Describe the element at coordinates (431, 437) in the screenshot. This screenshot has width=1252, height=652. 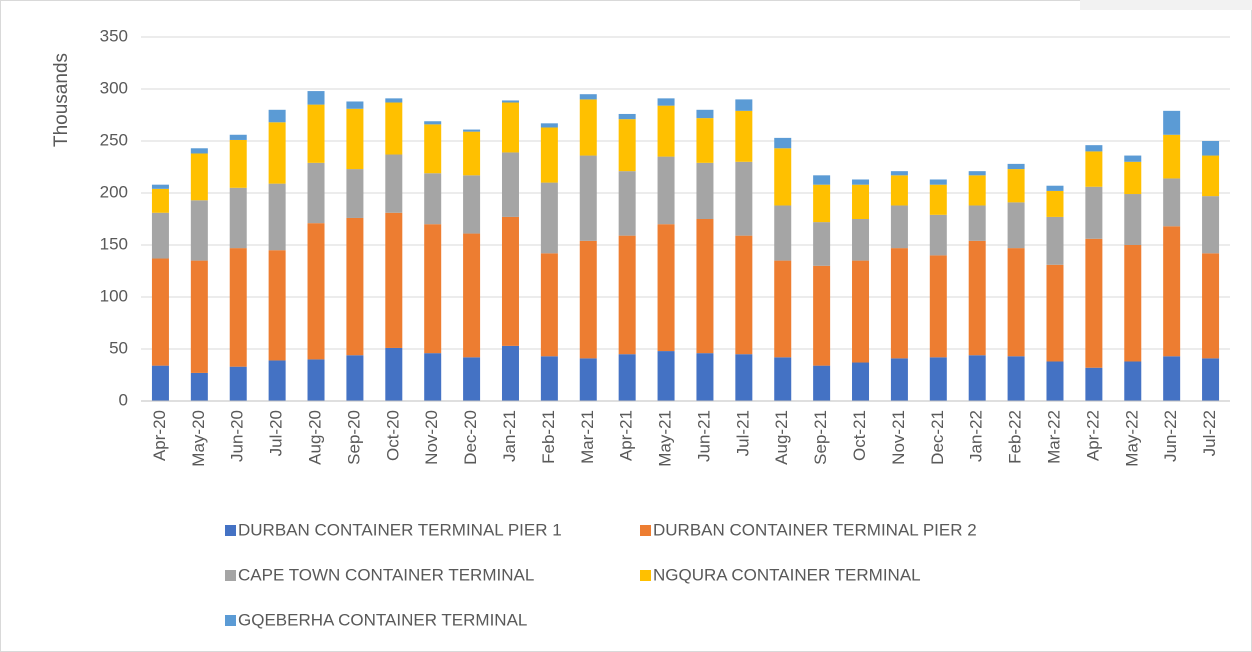
I see `x-tick-label: Nov-20` at that location.